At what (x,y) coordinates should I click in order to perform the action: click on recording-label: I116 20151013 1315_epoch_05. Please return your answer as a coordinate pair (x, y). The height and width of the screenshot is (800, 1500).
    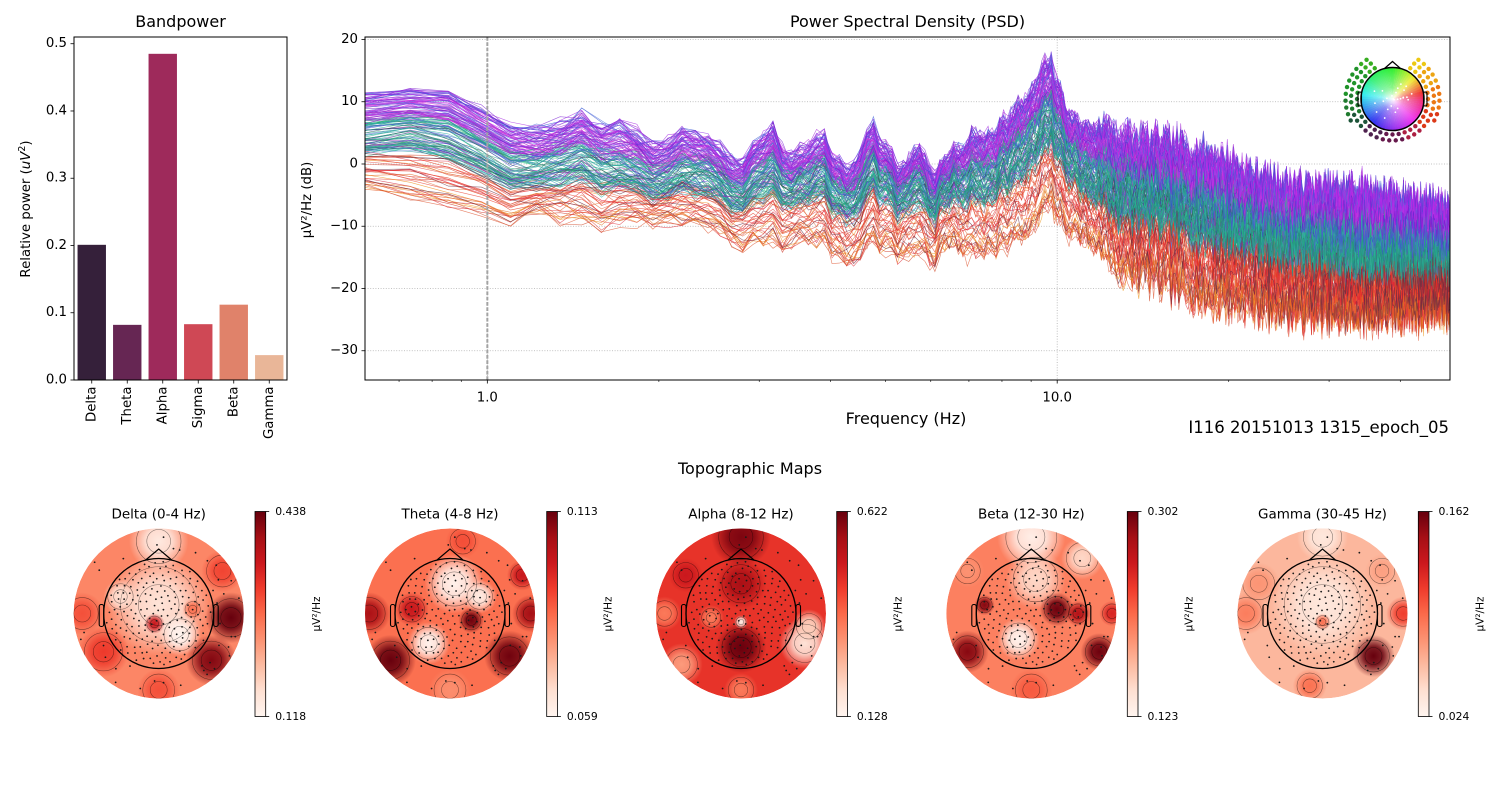
    Looking at the image, I should click on (1318, 428).